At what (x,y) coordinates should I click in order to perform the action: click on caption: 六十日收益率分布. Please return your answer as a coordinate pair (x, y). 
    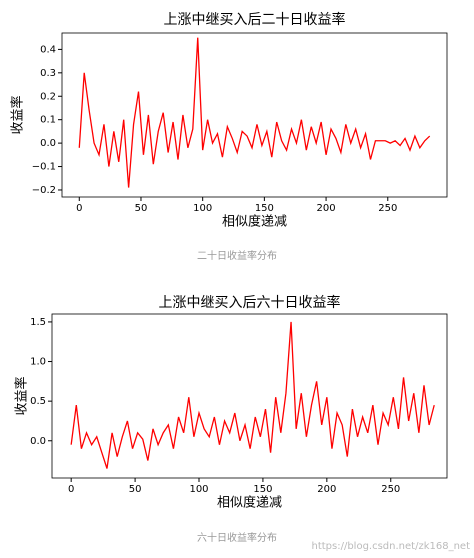
    Looking at the image, I should click on (237, 537).